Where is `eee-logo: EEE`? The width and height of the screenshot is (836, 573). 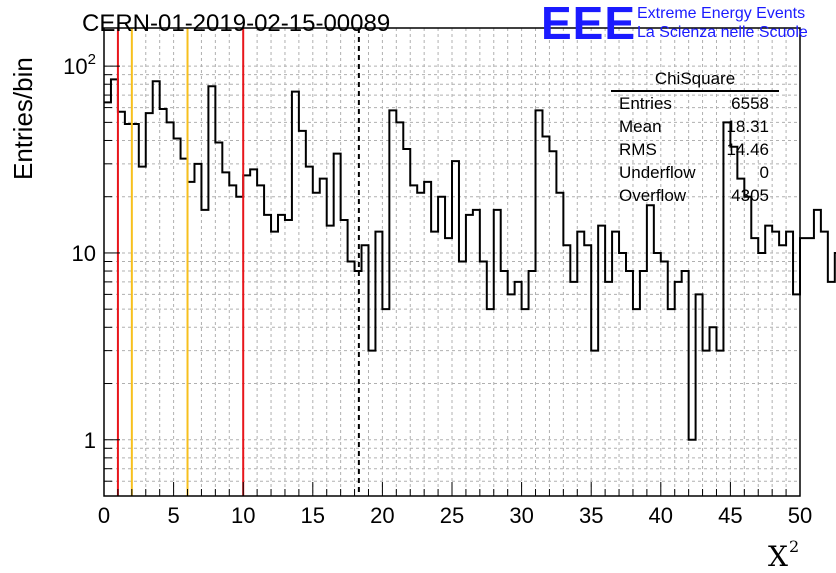 eee-logo: EEE is located at coordinates (589, 24).